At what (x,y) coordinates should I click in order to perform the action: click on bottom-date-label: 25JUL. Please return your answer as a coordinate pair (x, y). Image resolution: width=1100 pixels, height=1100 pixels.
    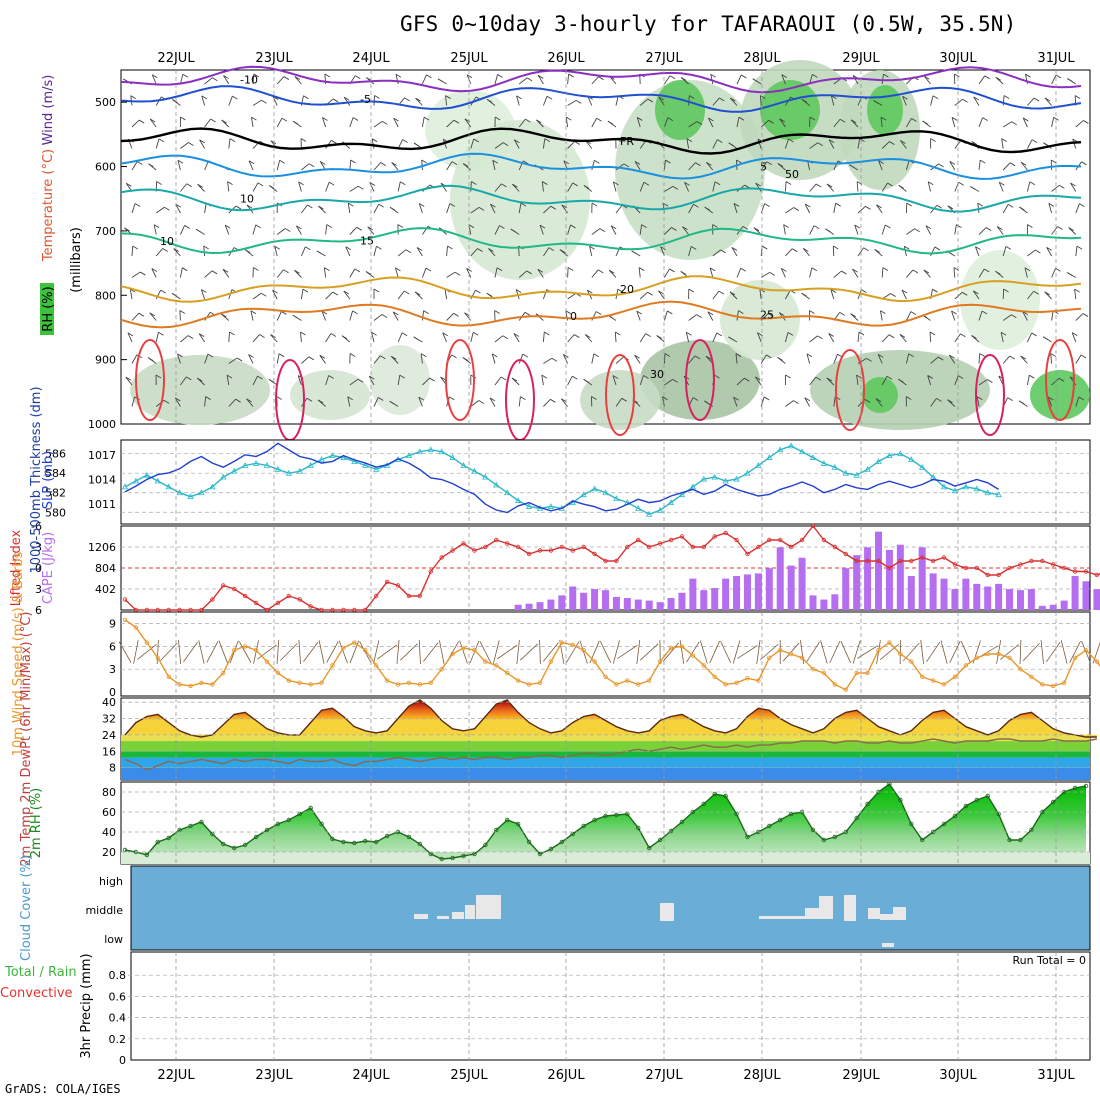
    Looking at the image, I should click on (469, 1075).